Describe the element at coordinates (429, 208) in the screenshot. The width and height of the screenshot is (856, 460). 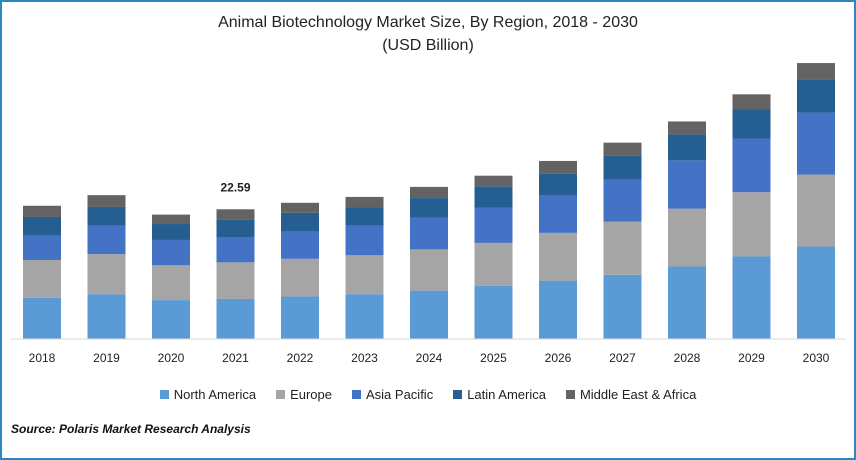
I see `bar-segment-2024-latin-america` at that location.